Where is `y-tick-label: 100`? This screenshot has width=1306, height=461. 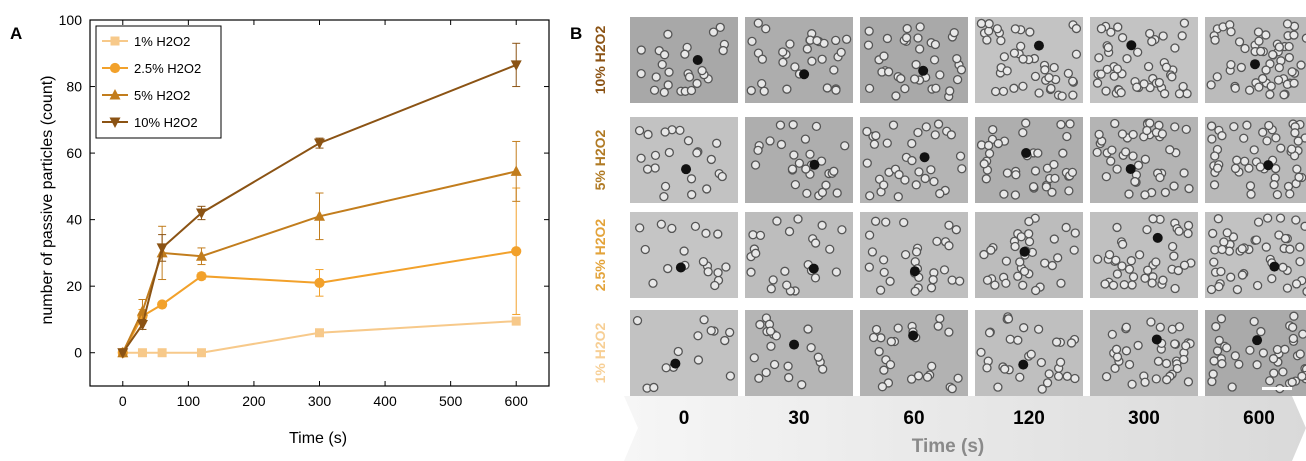
y-tick-label: 100 is located at coordinates (71, 20).